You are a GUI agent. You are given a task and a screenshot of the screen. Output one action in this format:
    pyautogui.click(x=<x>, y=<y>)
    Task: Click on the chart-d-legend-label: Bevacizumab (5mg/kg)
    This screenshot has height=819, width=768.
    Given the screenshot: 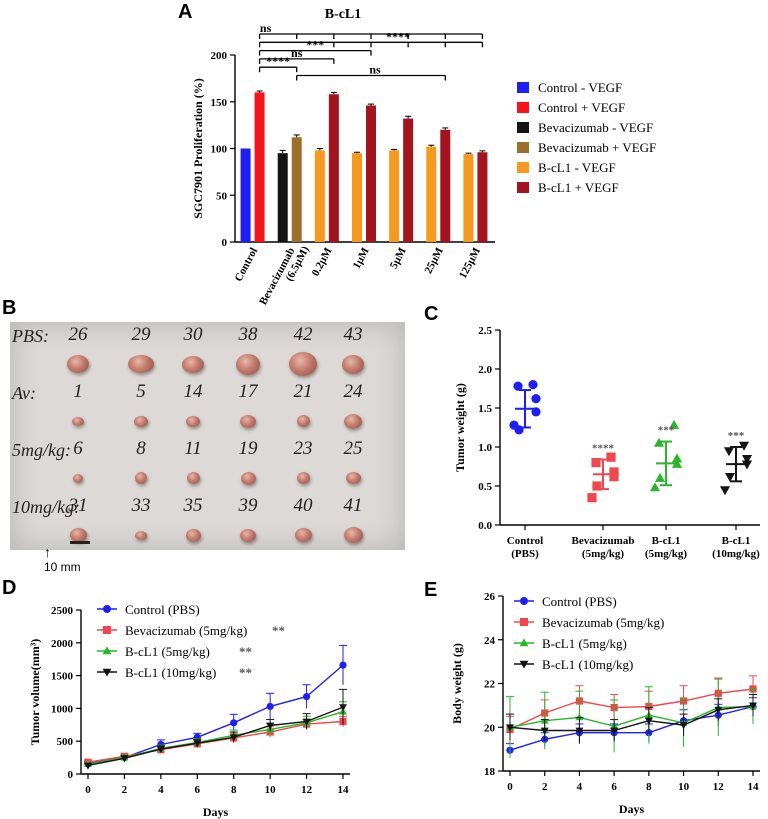 What is the action you would take?
    pyautogui.click(x=186, y=630)
    